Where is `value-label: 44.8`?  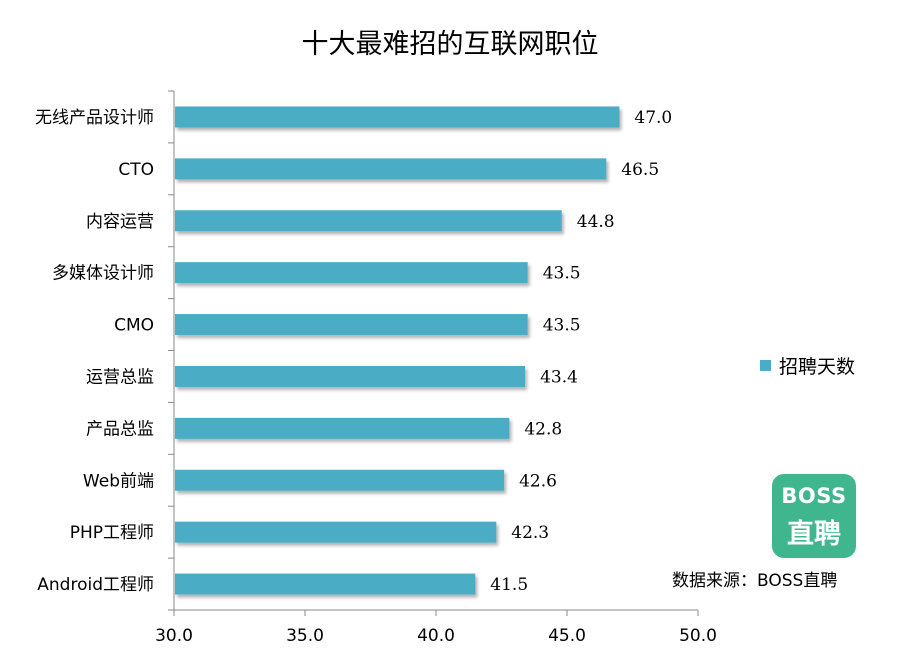
value-label: 44.8 is located at coordinates (596, 222).